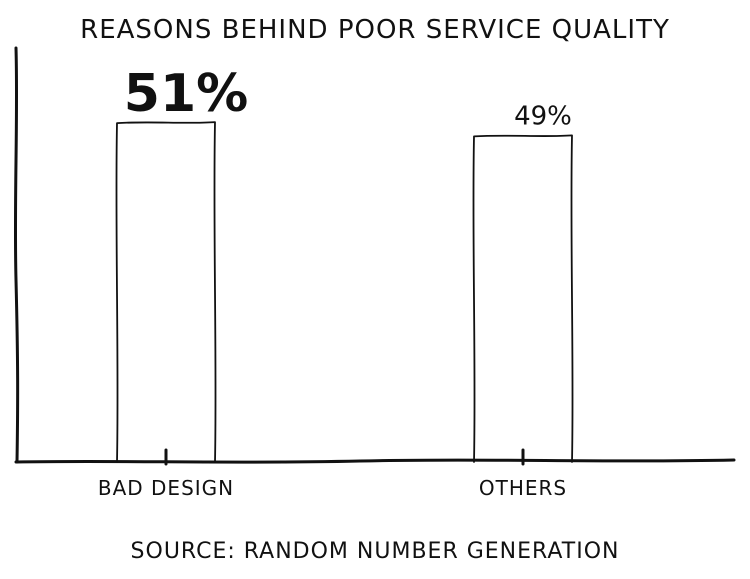 This screenshot has height=579, width=750. What do you see at coordinates (543, 116) in the screenshot?
I see `data-label: 49%` at bounding box center [543, 116].